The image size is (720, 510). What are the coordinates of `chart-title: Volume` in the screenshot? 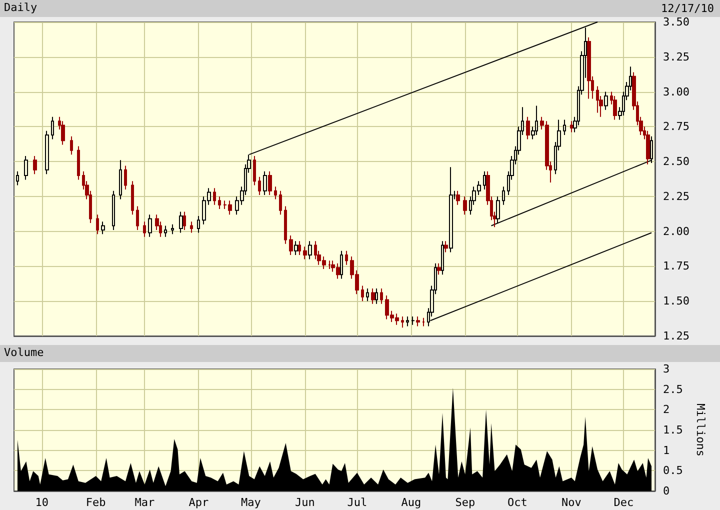 It's located at (24, 352).